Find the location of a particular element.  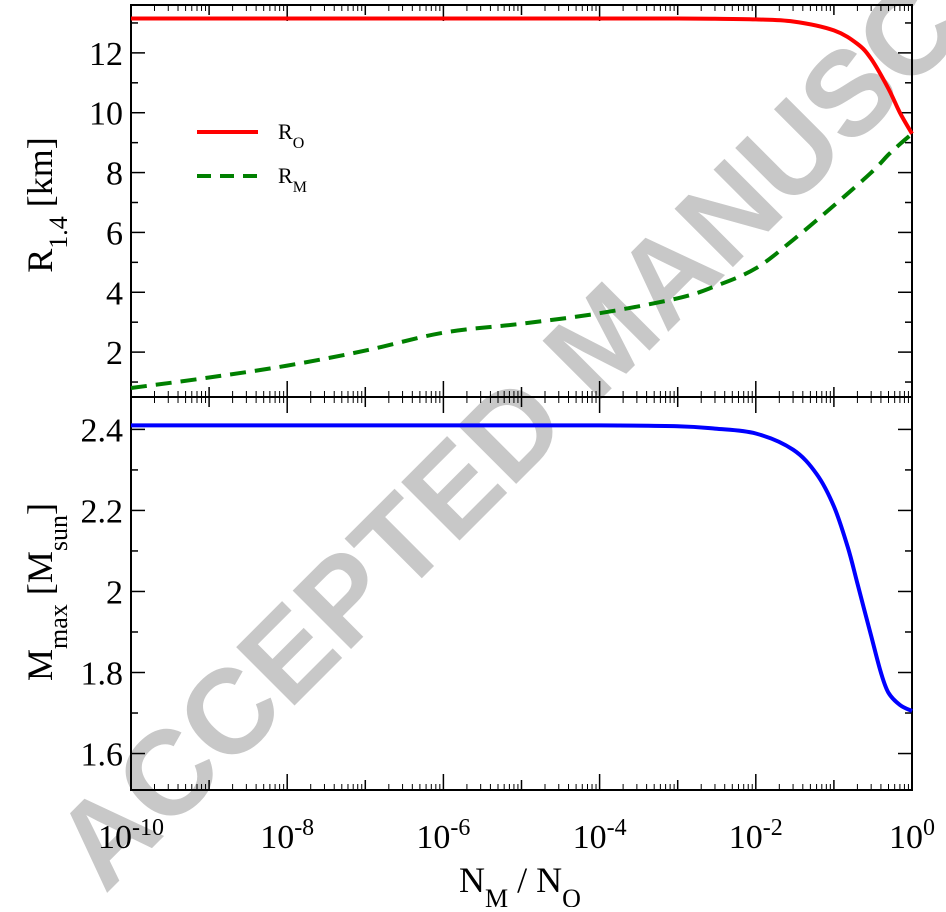

y-tick-label: 12 is located at coordinates (106, 54).